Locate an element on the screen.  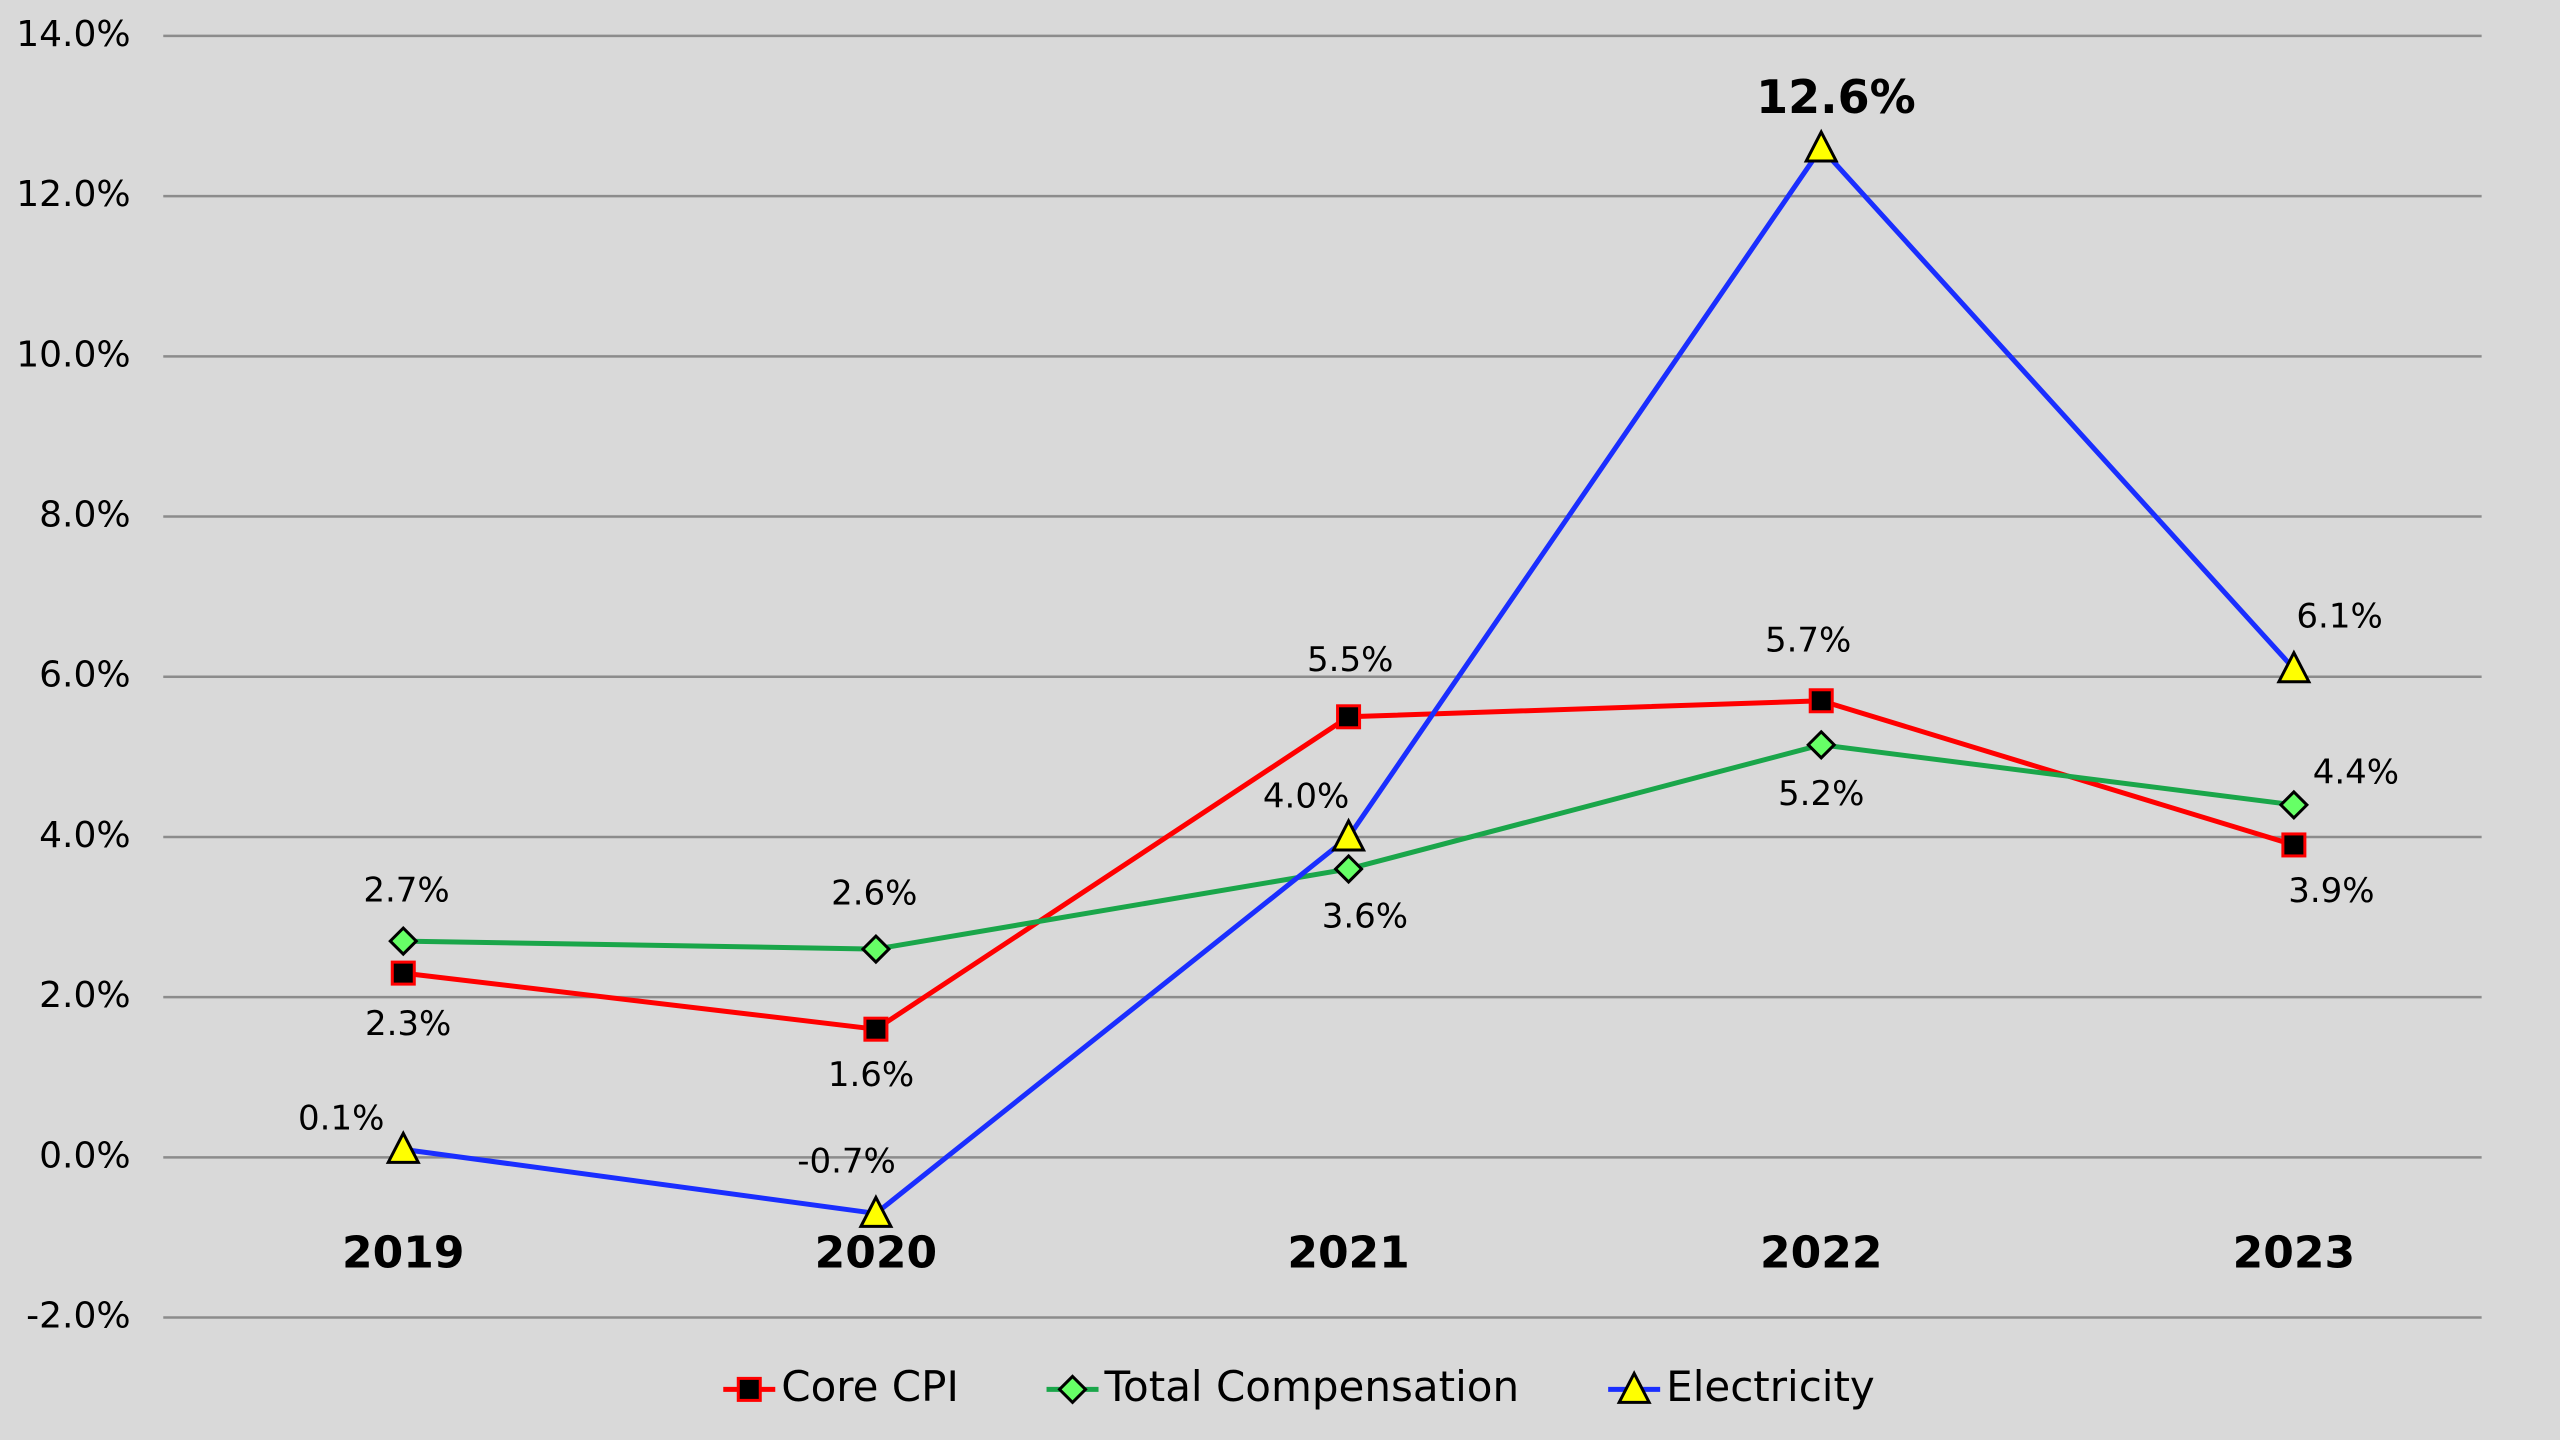
data-label: 5.5% is located at coordinates (1350, 660).